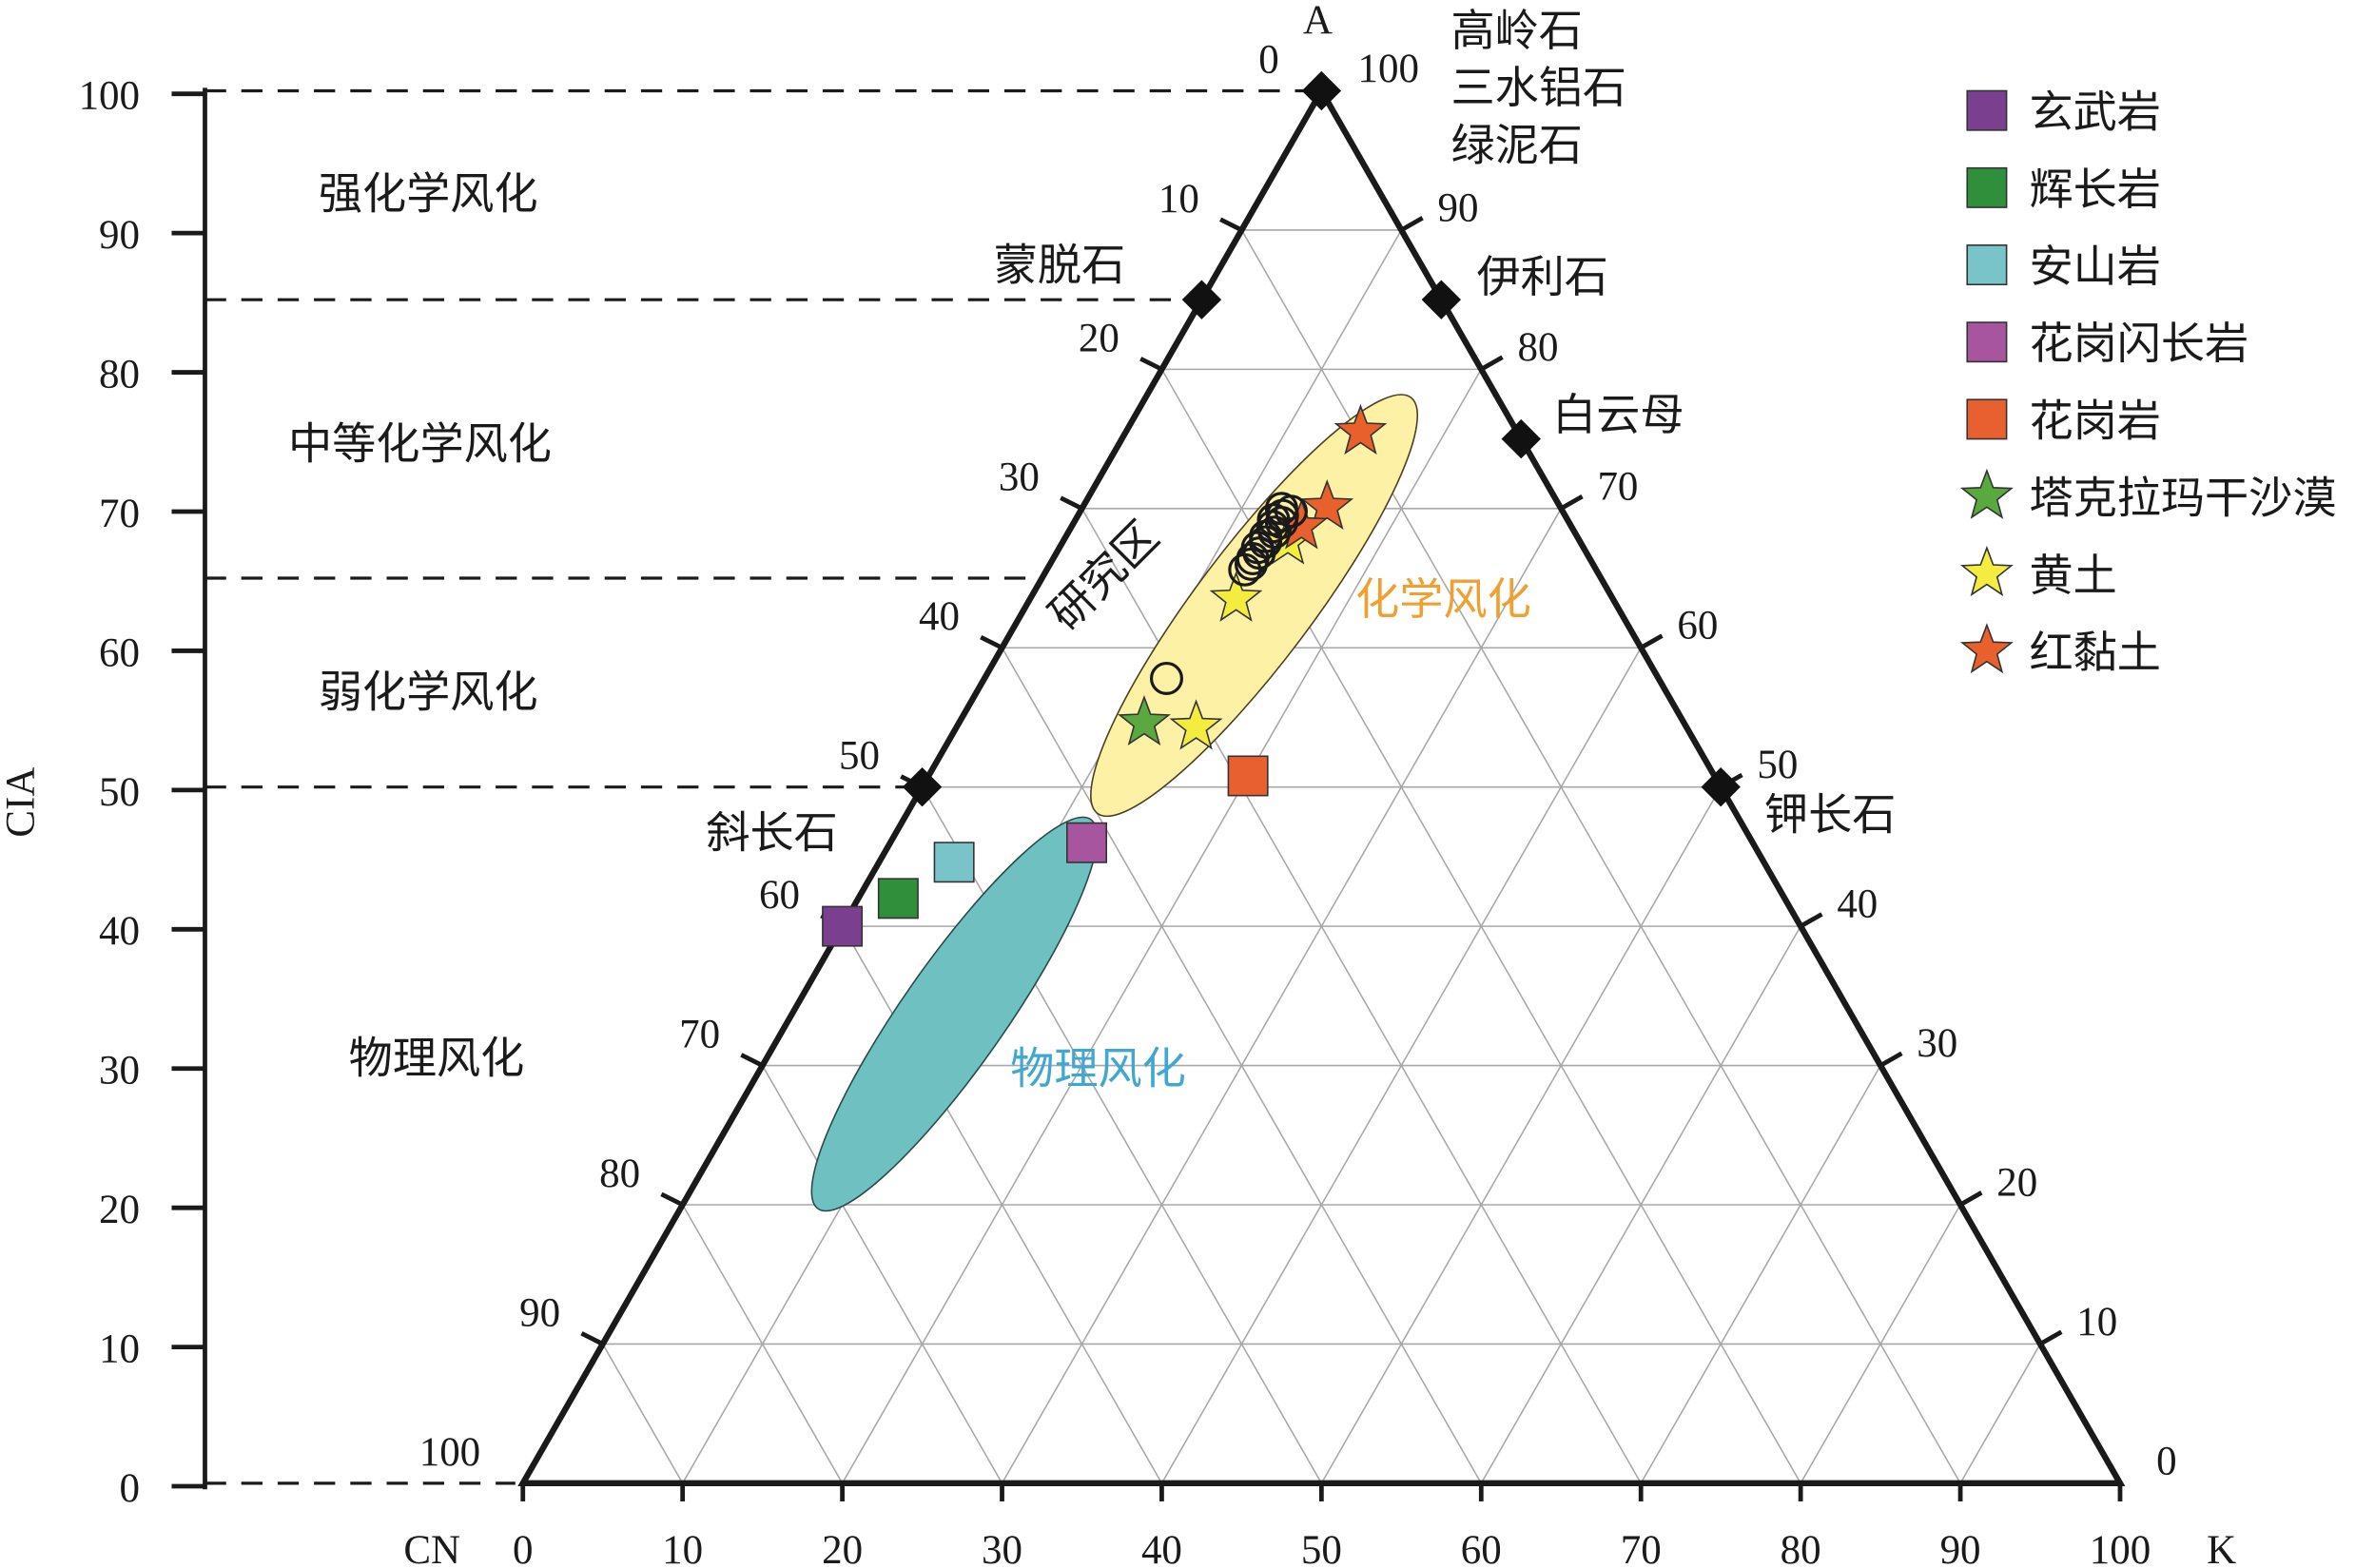 The image size is (2375, 1568). I want to click on legend-item-granite: 花岗岩, so click(2063, 420).